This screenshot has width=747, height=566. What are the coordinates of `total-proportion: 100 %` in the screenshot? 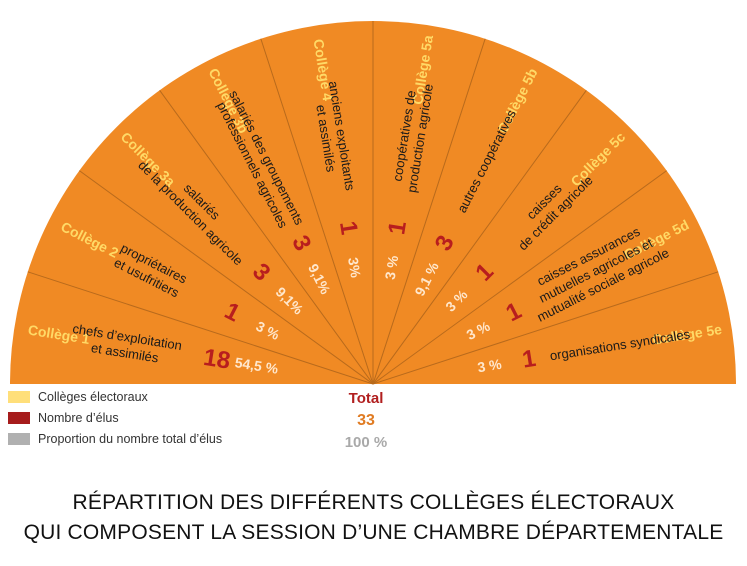 It's located at (366, 442).